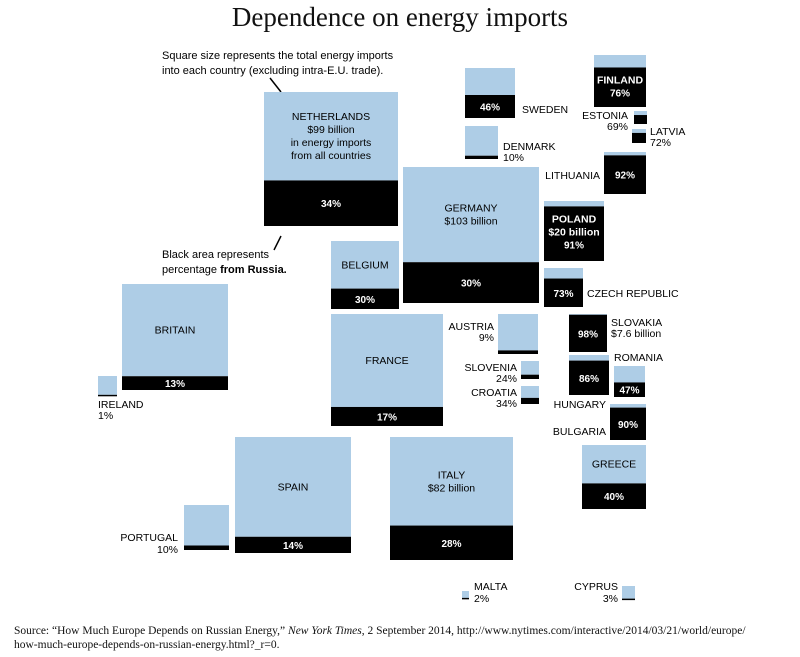 The height and width of the screenshot is (657, 800). I want to click on belgium-imports-square, so click(365, 265).